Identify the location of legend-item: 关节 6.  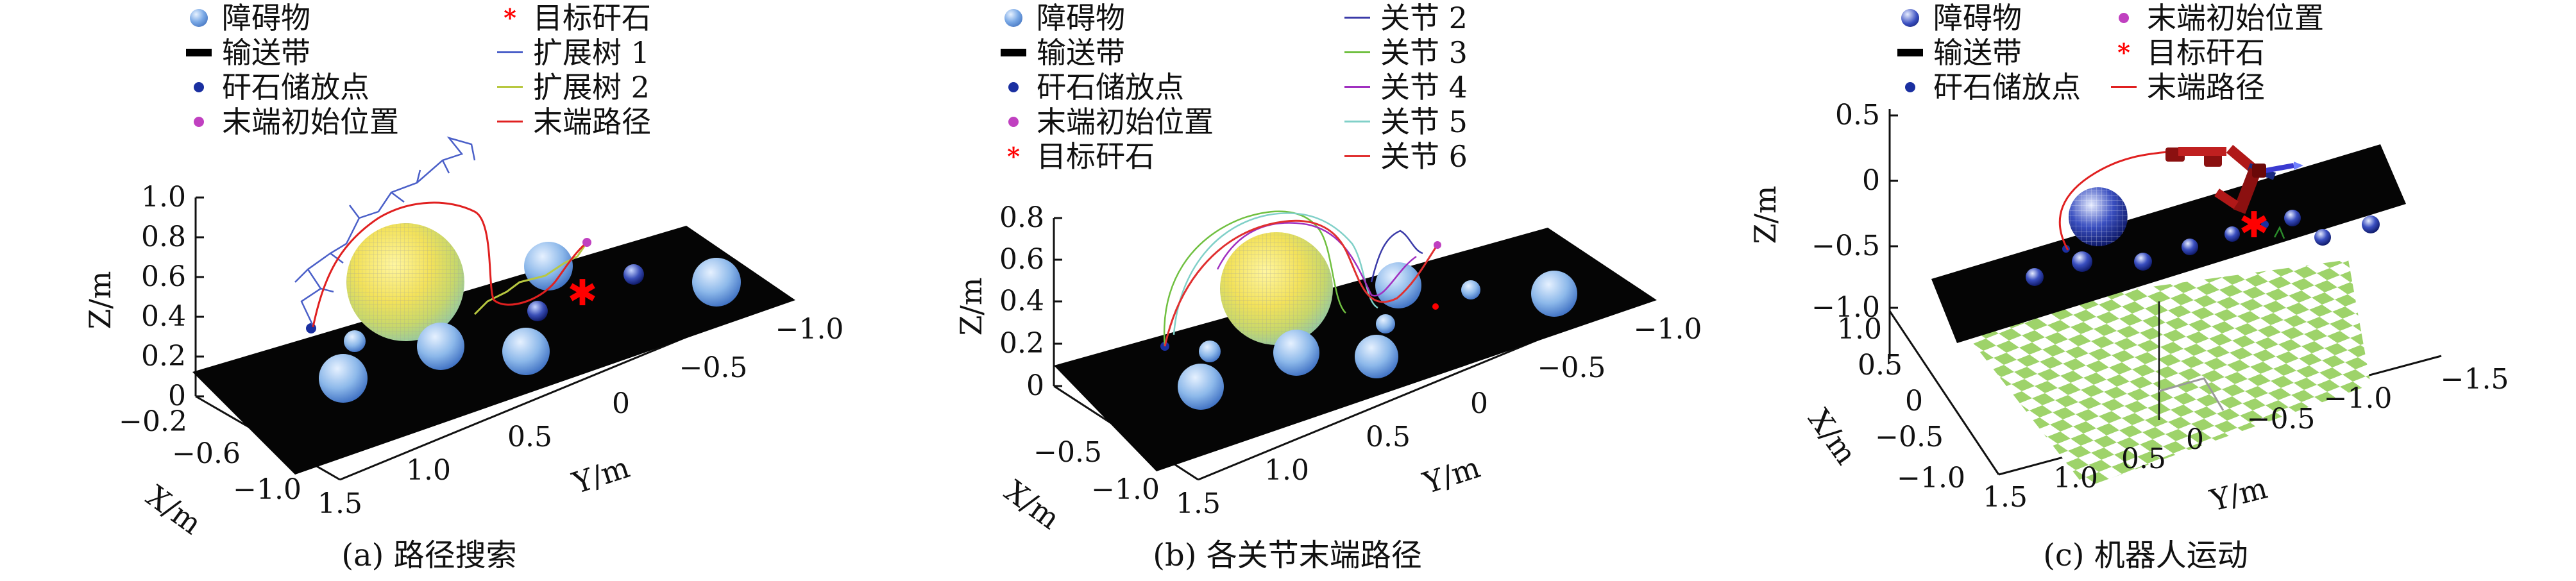
(1406, 157).